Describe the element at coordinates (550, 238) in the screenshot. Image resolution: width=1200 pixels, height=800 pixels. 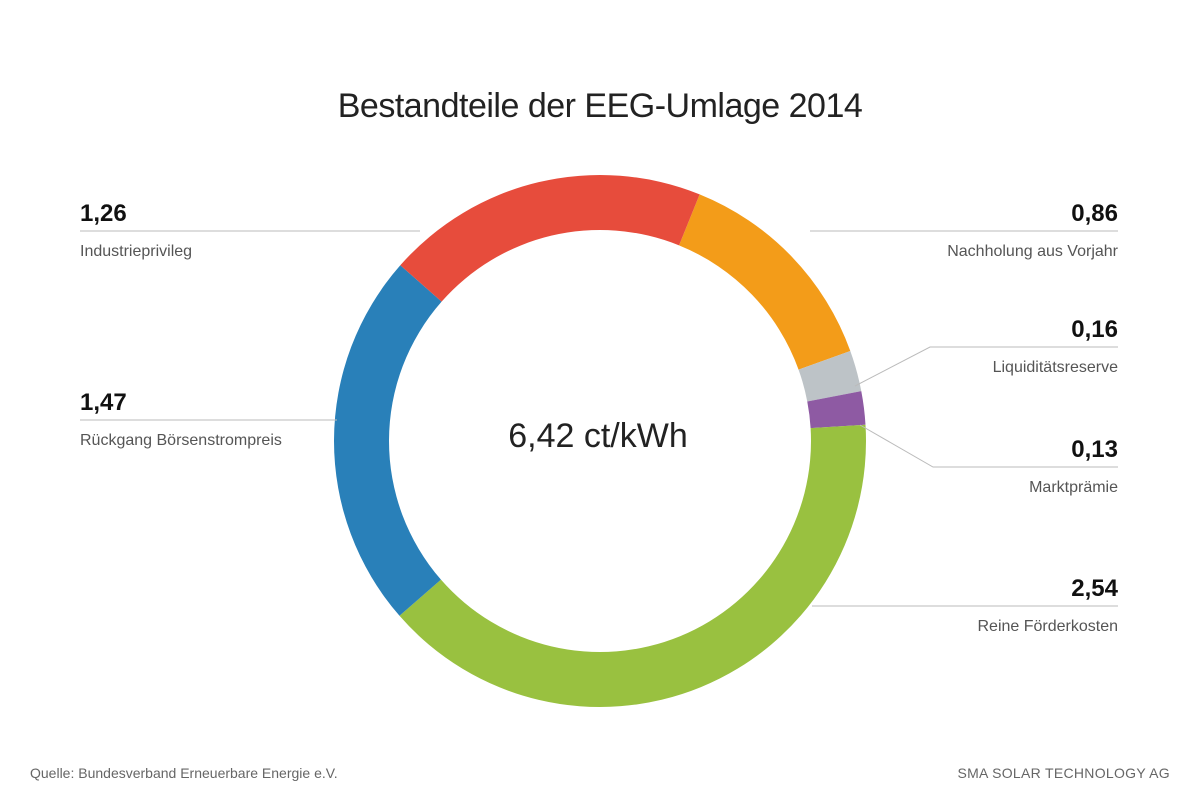
I see `slice-industrieprivileg` at that location.